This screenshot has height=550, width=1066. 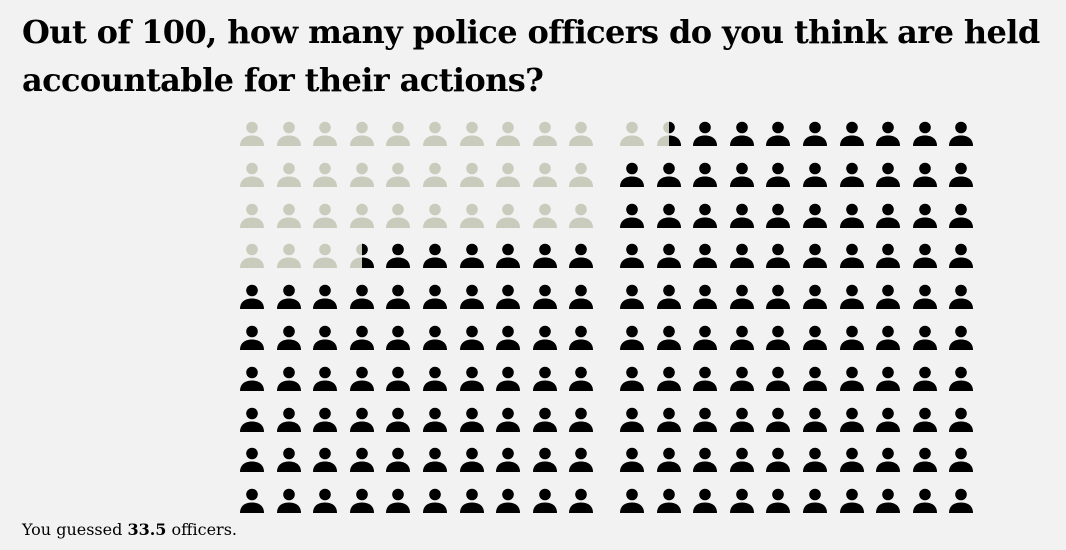 I want to click on guess-result-value: 33.5, so click(x=147, y=529).